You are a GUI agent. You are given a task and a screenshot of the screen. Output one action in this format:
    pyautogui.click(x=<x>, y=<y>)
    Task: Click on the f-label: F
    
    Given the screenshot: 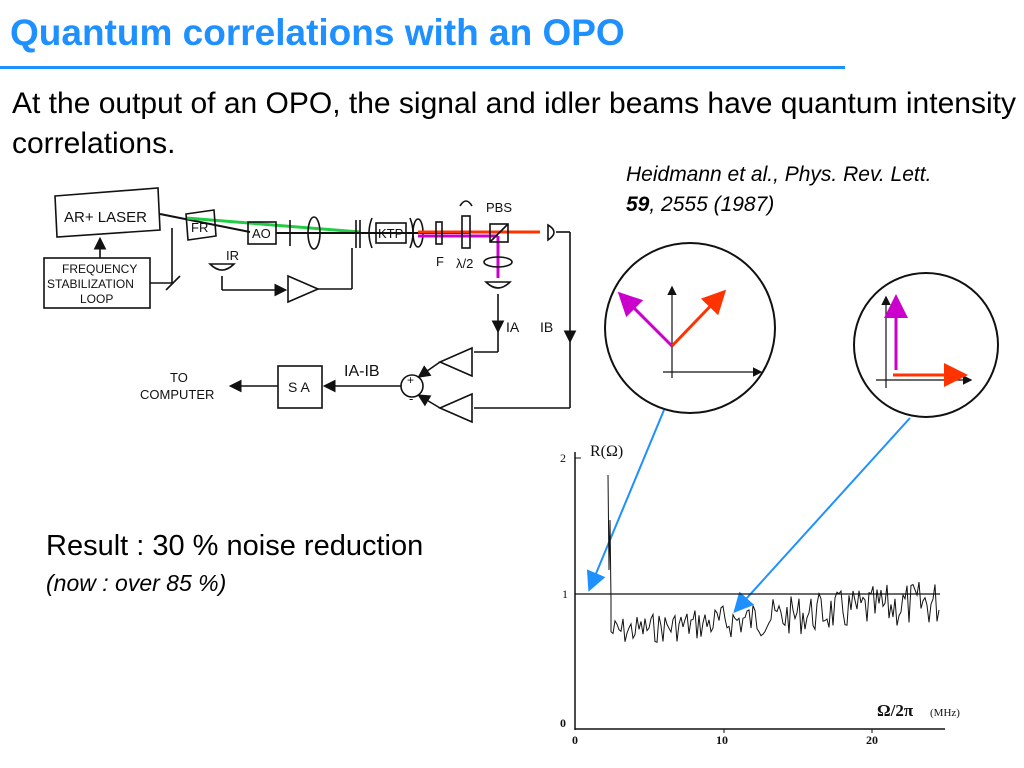 What is the action you would take?
    pyautogui.click(x=440, y=261)
    